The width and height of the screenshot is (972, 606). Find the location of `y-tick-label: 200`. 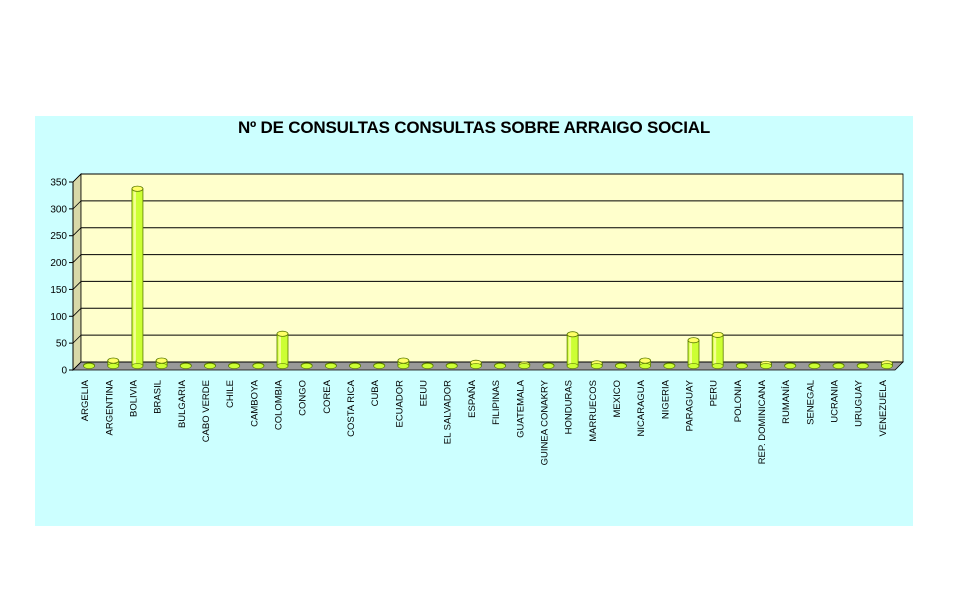

y-tick-label: 200 is located at coordinates (58, 263).